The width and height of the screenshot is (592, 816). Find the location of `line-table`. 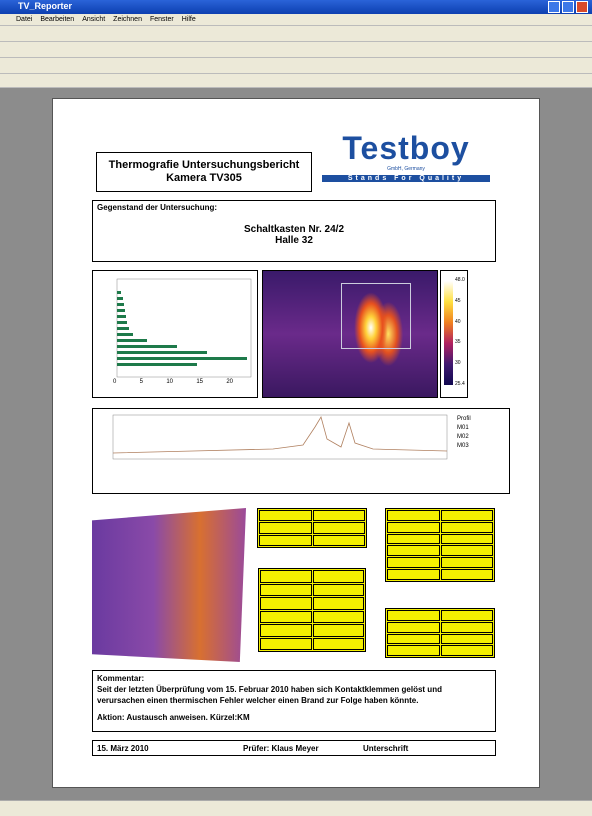

line-table is located at coordinates (312, 610).